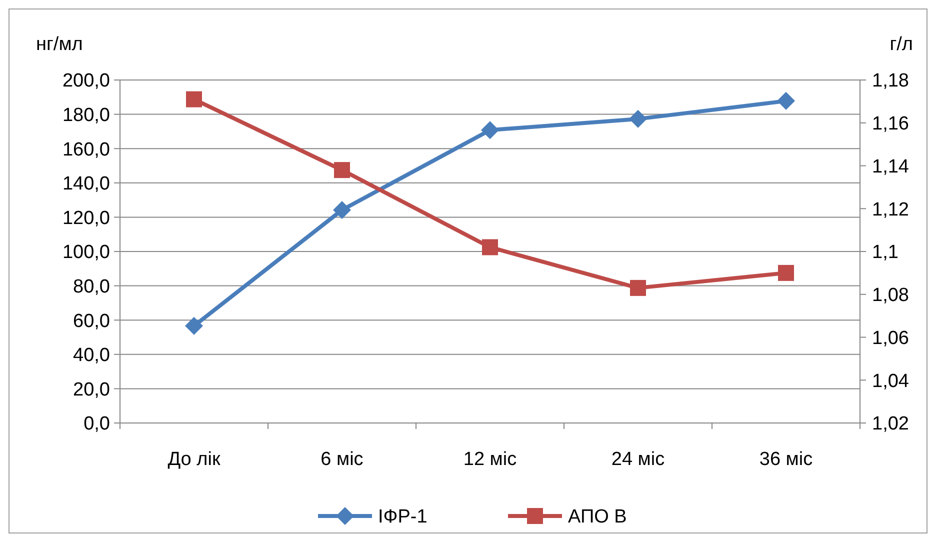  Describe the element at coordinates (91, 389) in the screenshot. I see `y-tick-label: 20,0` at that location.